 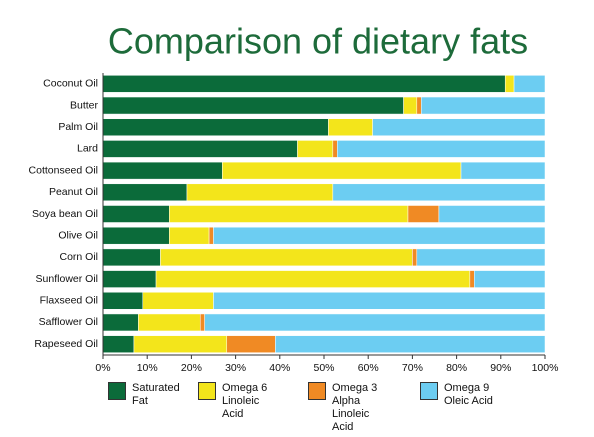 I want to click on x-tick-label: 50%, so click(x=323, y=368).